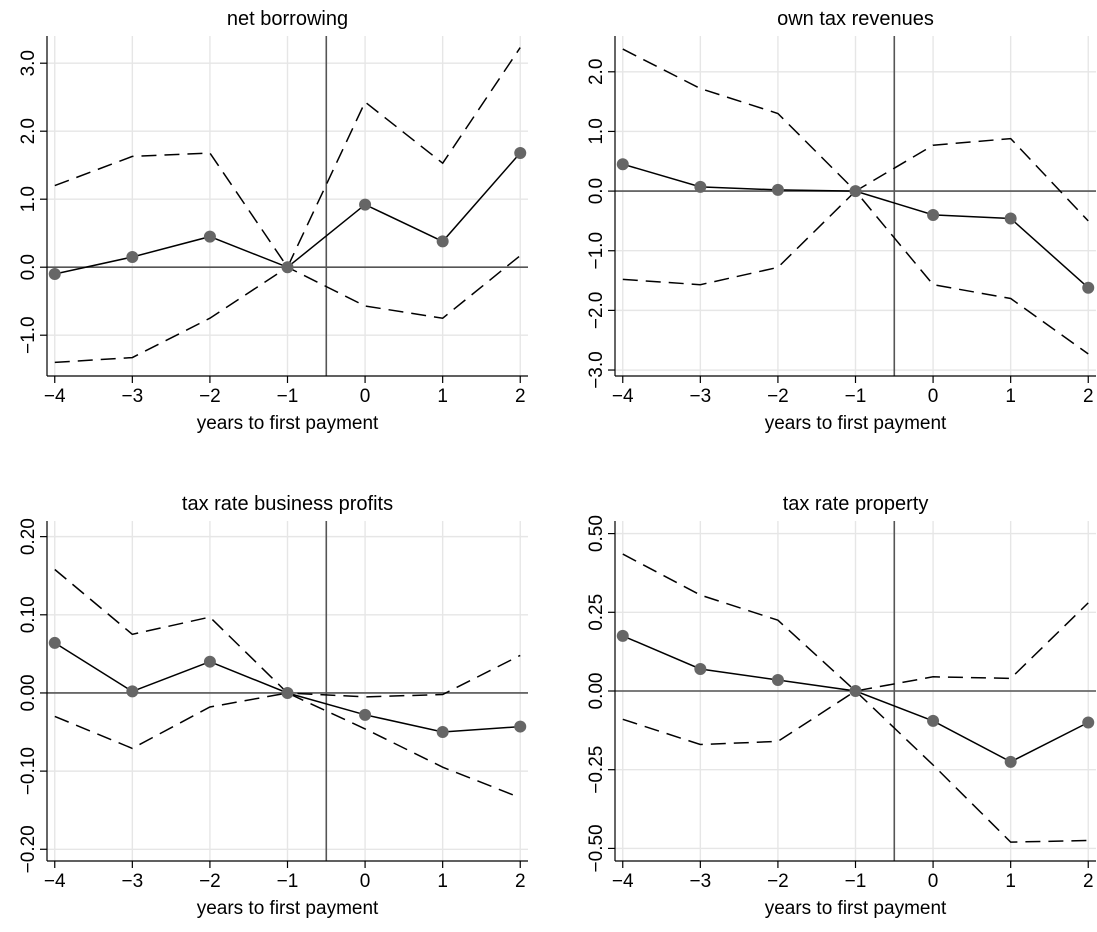 This screenshot has width=1097, height=932. What do you see at coordinates (287, 19) in the screenshot?
I see `panel-title: net borrowing` at bounding box center [287, 19].